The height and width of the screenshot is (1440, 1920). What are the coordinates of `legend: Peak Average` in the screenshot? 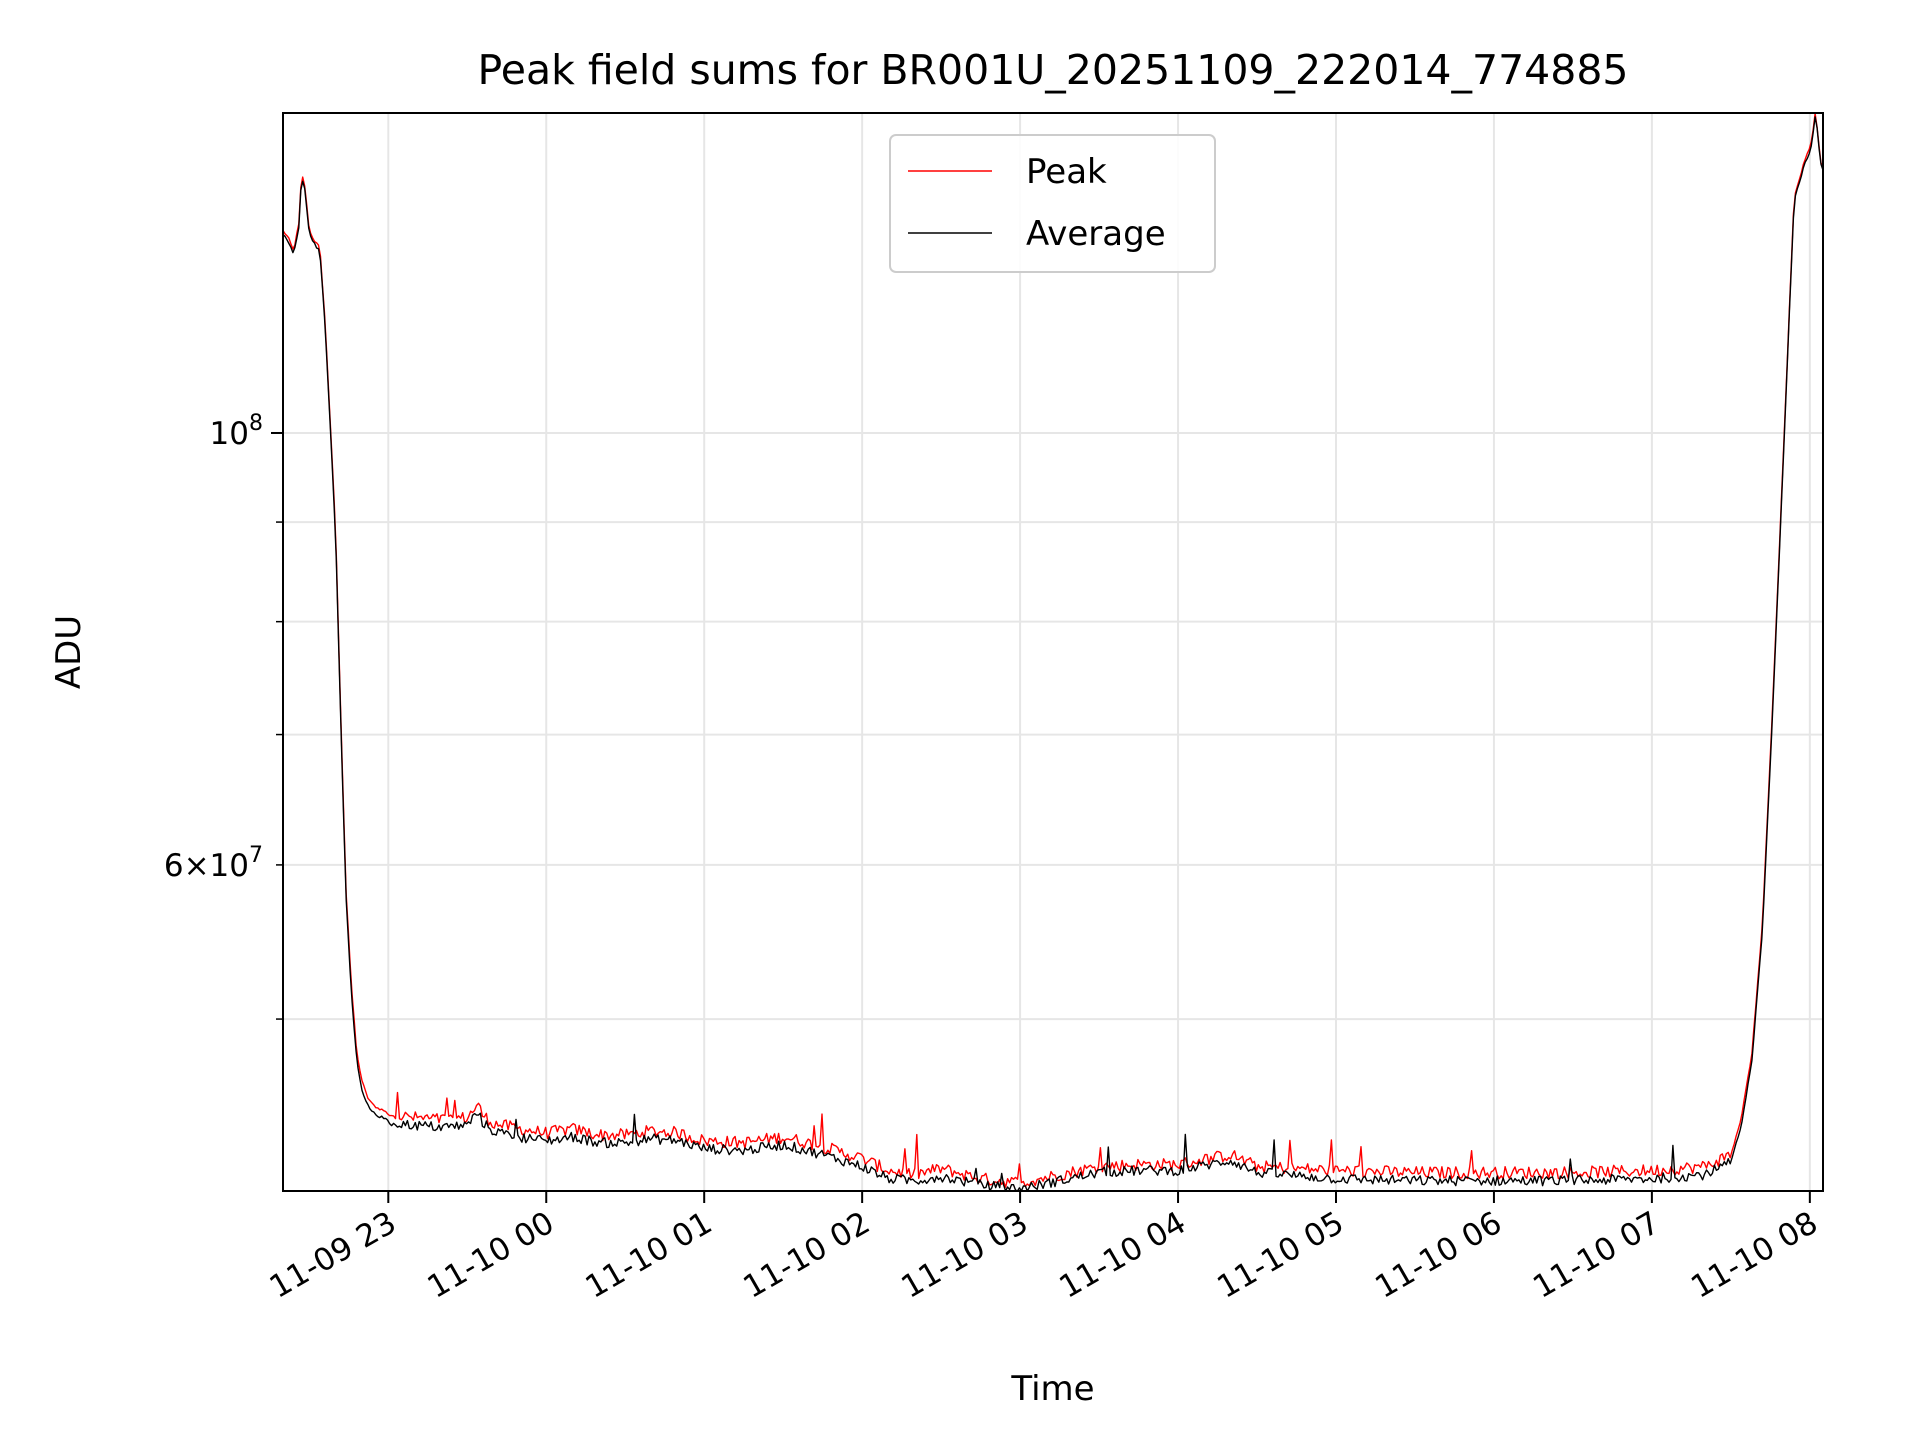 It's located at (1052, 203).